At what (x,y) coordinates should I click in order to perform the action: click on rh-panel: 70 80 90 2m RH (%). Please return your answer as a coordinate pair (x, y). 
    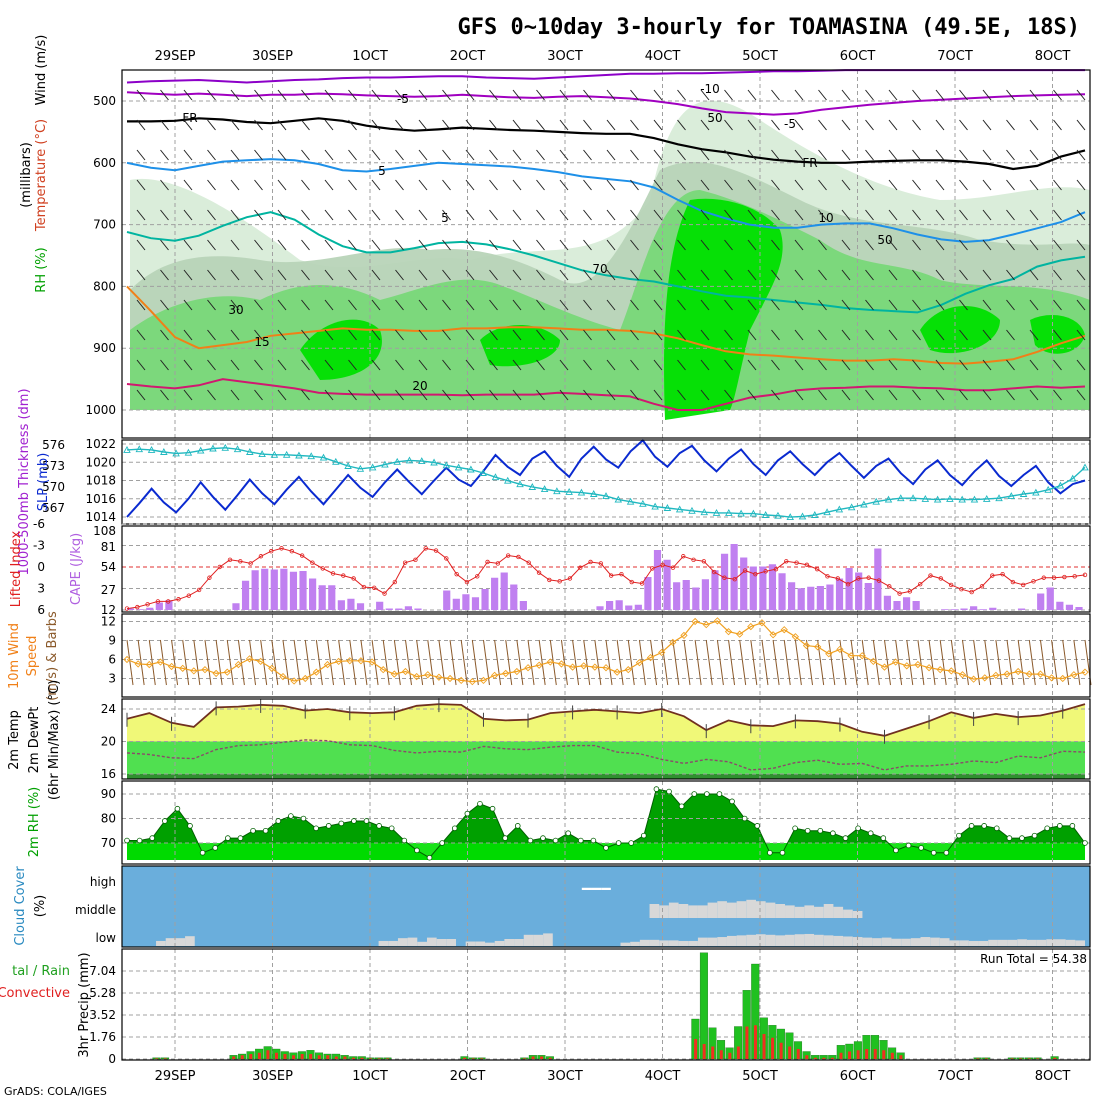
    Looking at the image, I should click on (559, 822).